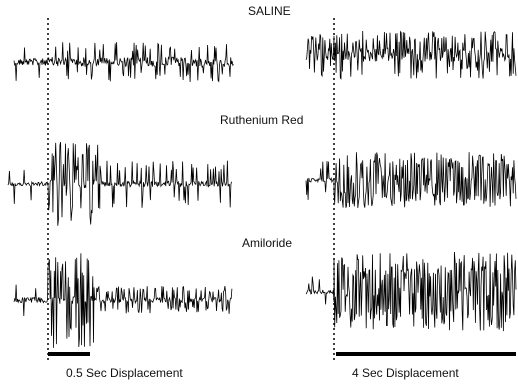  What do you see at coordinates (426, 354) in the screenshot?
I see `displacement-bar-long` at bounding box center [426, 354].